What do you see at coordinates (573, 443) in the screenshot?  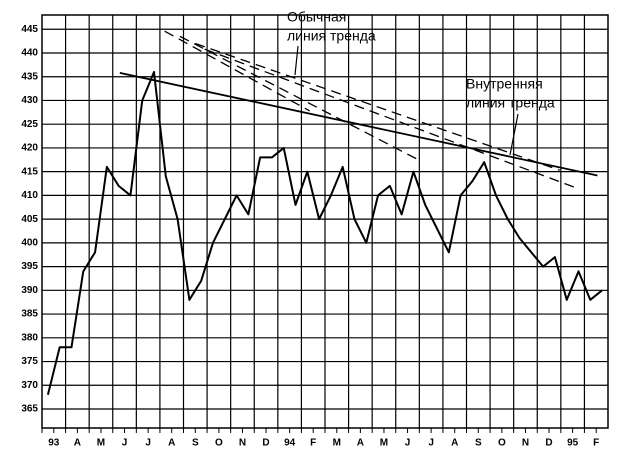 I see `x-tick-label: 95` at bounding box center [573, 443].